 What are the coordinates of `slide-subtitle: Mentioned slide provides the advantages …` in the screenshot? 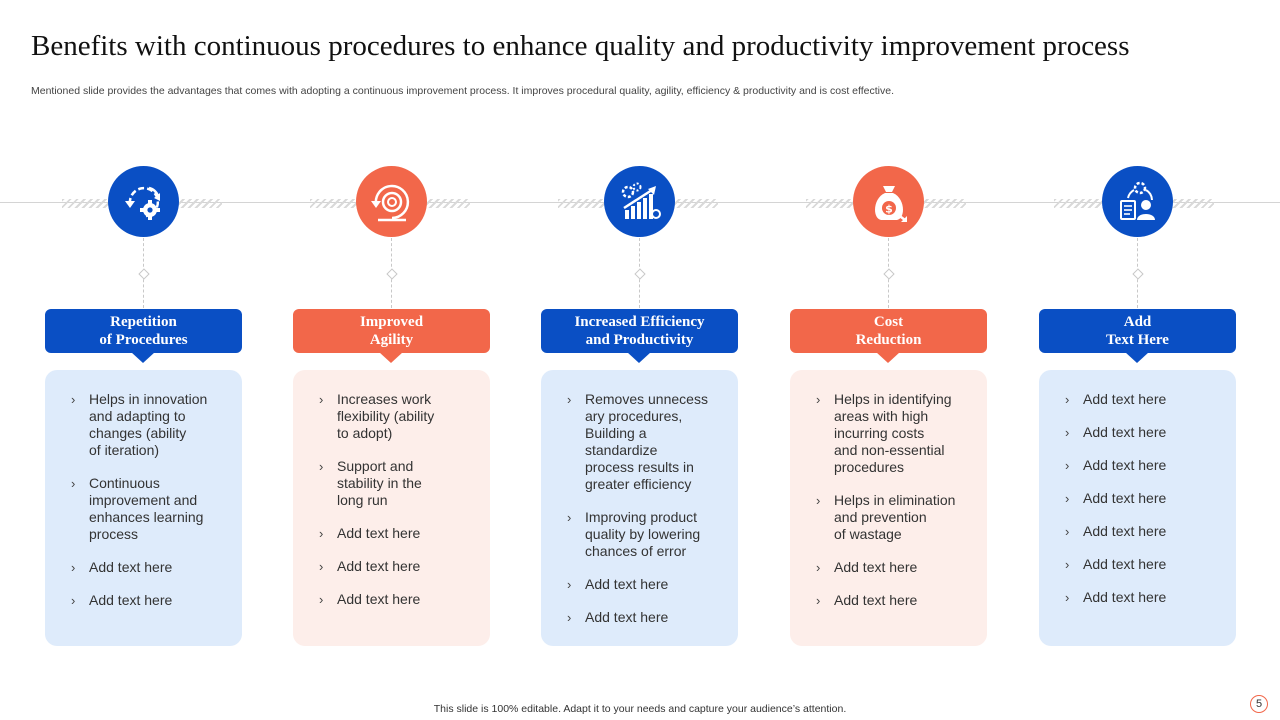 It's located at (463, 91).